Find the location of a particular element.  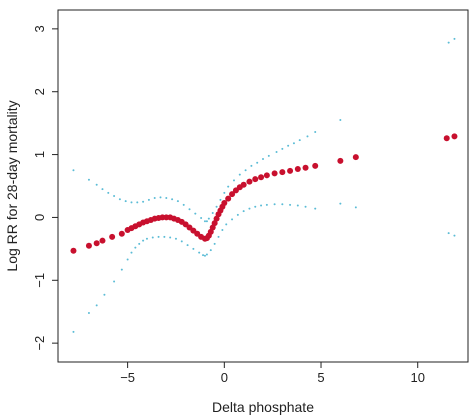

y-tick-label: −2 is located at coordinates (39, 343).